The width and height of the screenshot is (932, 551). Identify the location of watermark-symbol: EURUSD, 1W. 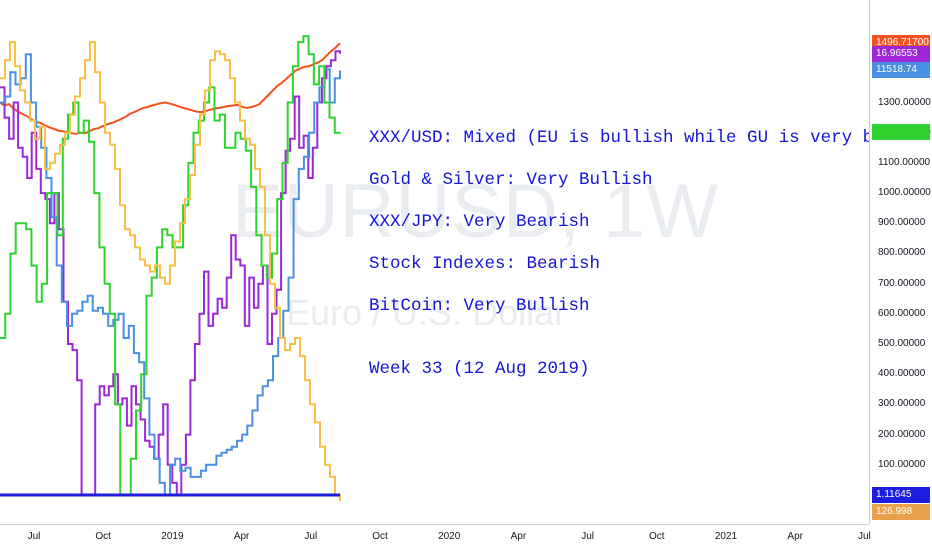
(476, 211).